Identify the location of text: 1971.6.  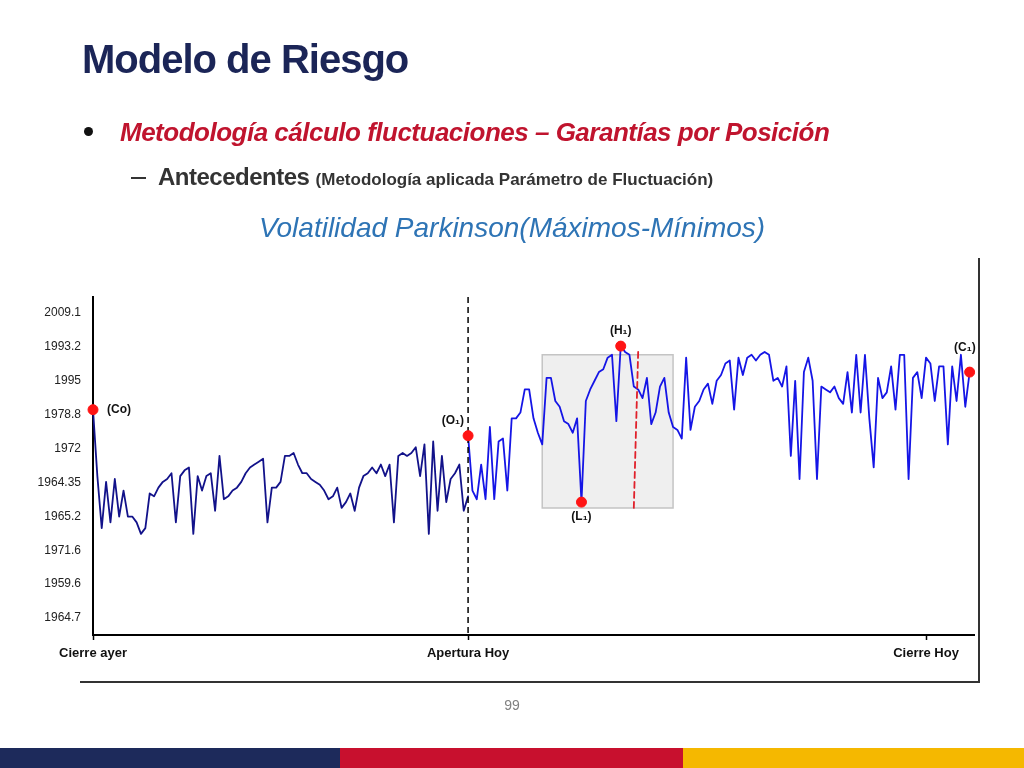
(63, 549).